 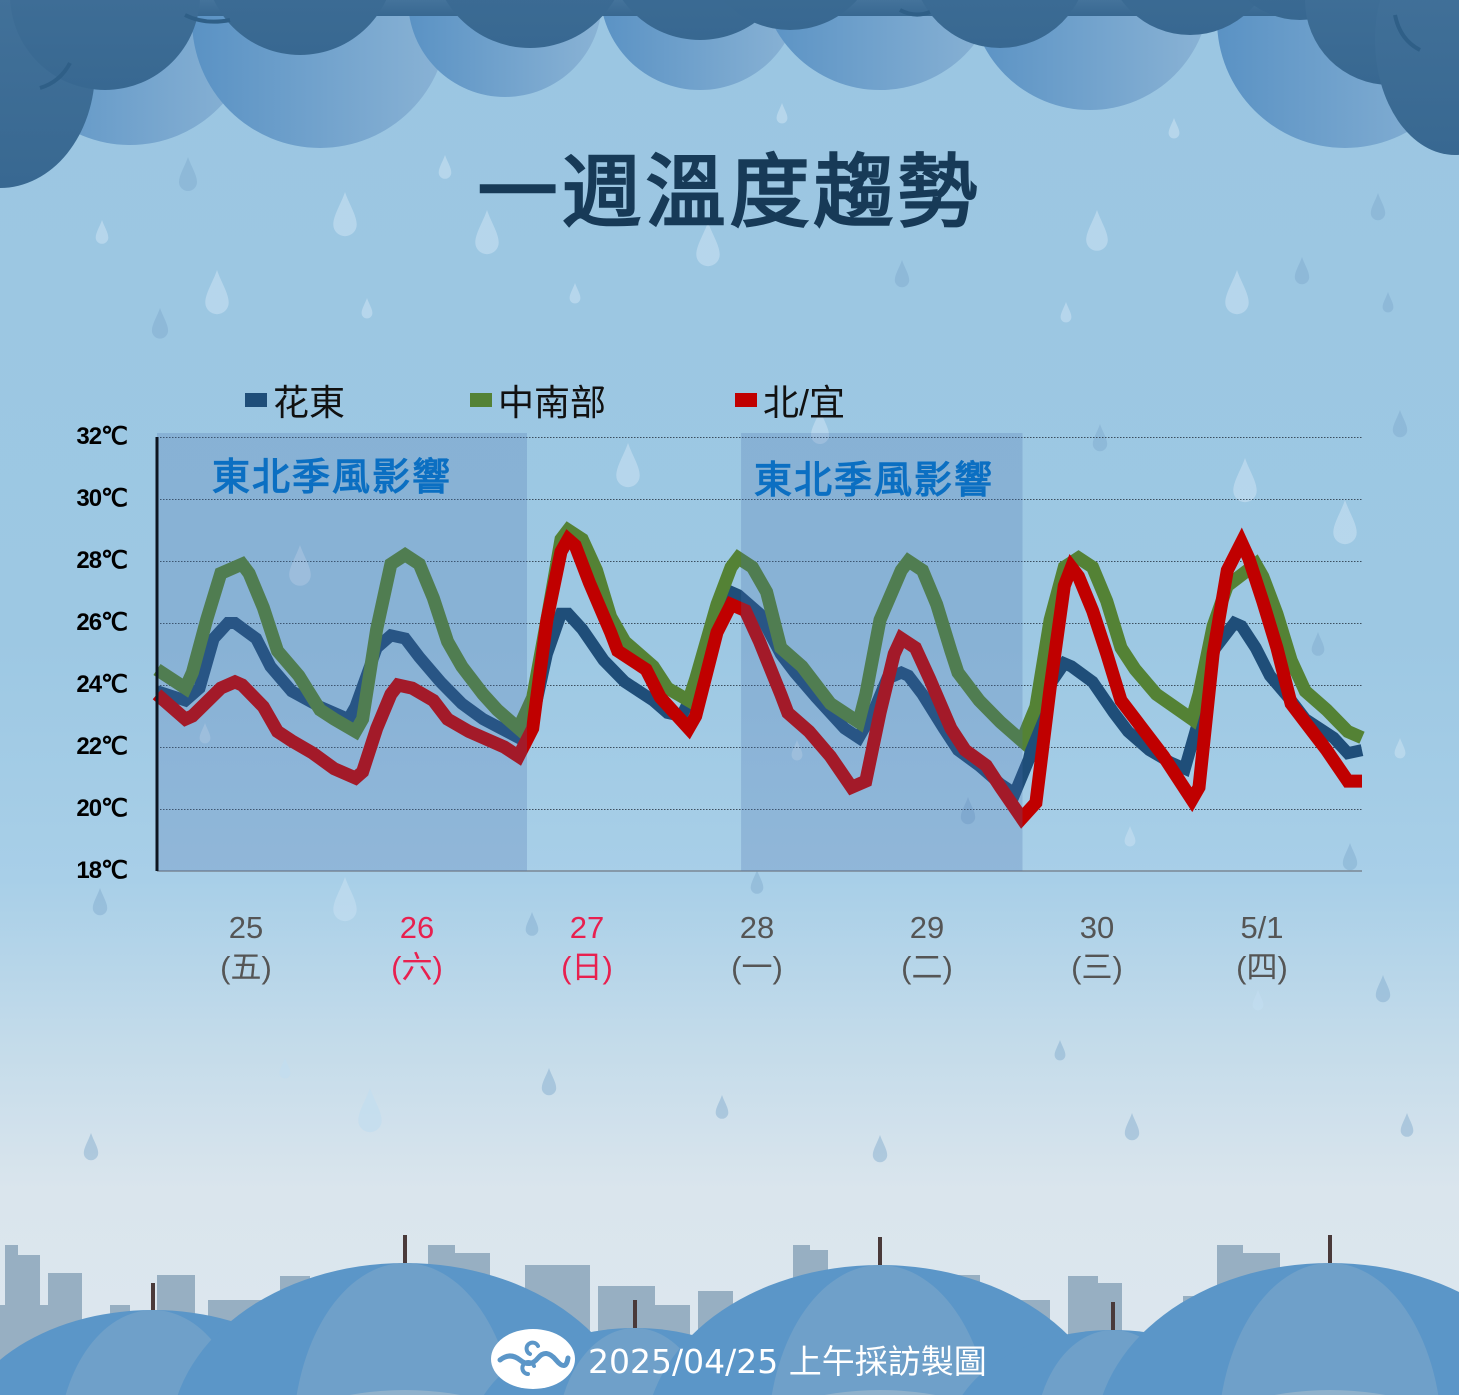 I want to click on cwa-logo-icon, so click(x=533, y=1359).